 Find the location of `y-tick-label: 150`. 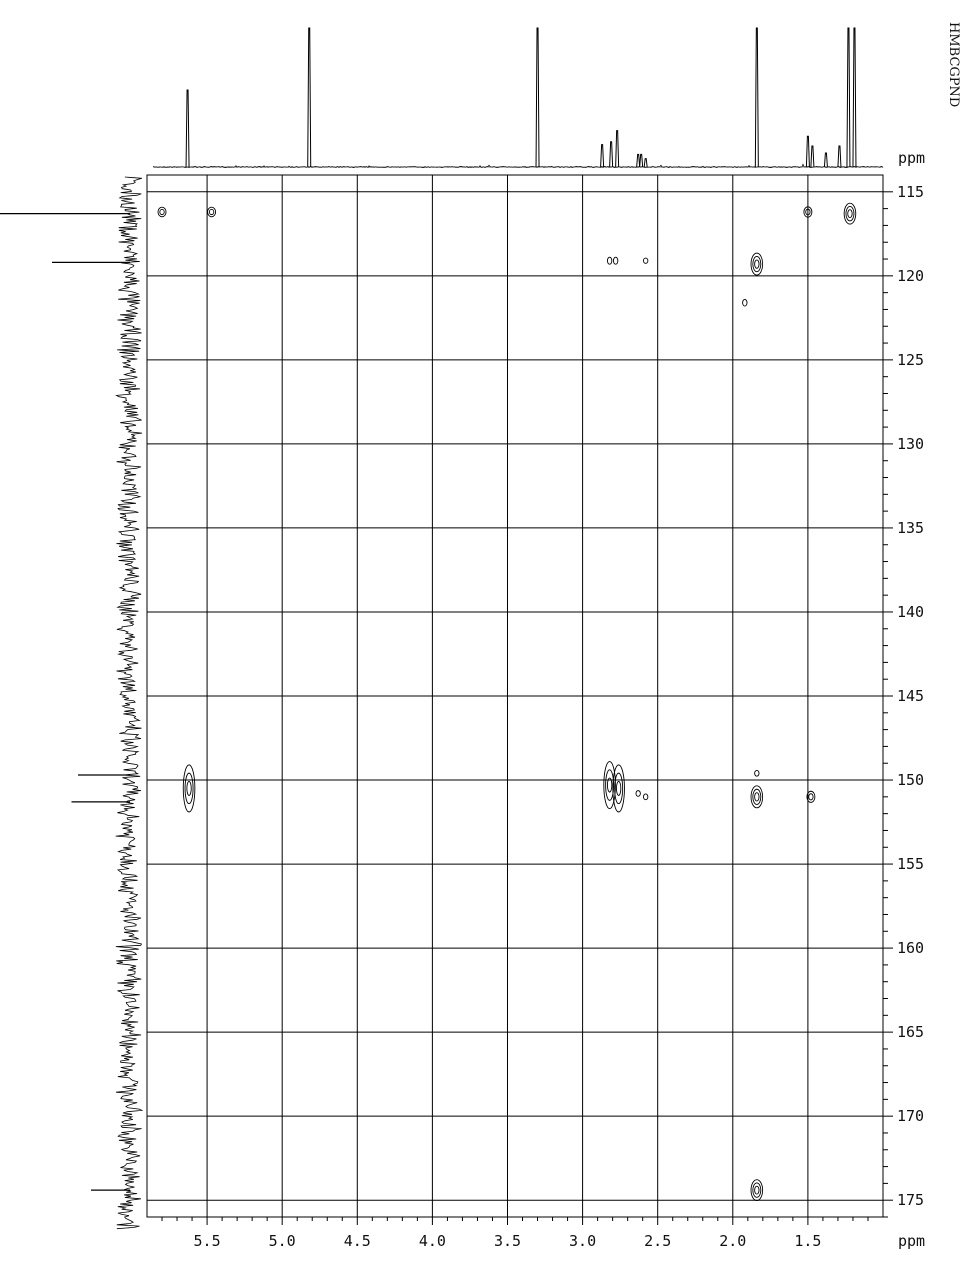

y-tick-label: 150 is located at coordinates (910, 780).